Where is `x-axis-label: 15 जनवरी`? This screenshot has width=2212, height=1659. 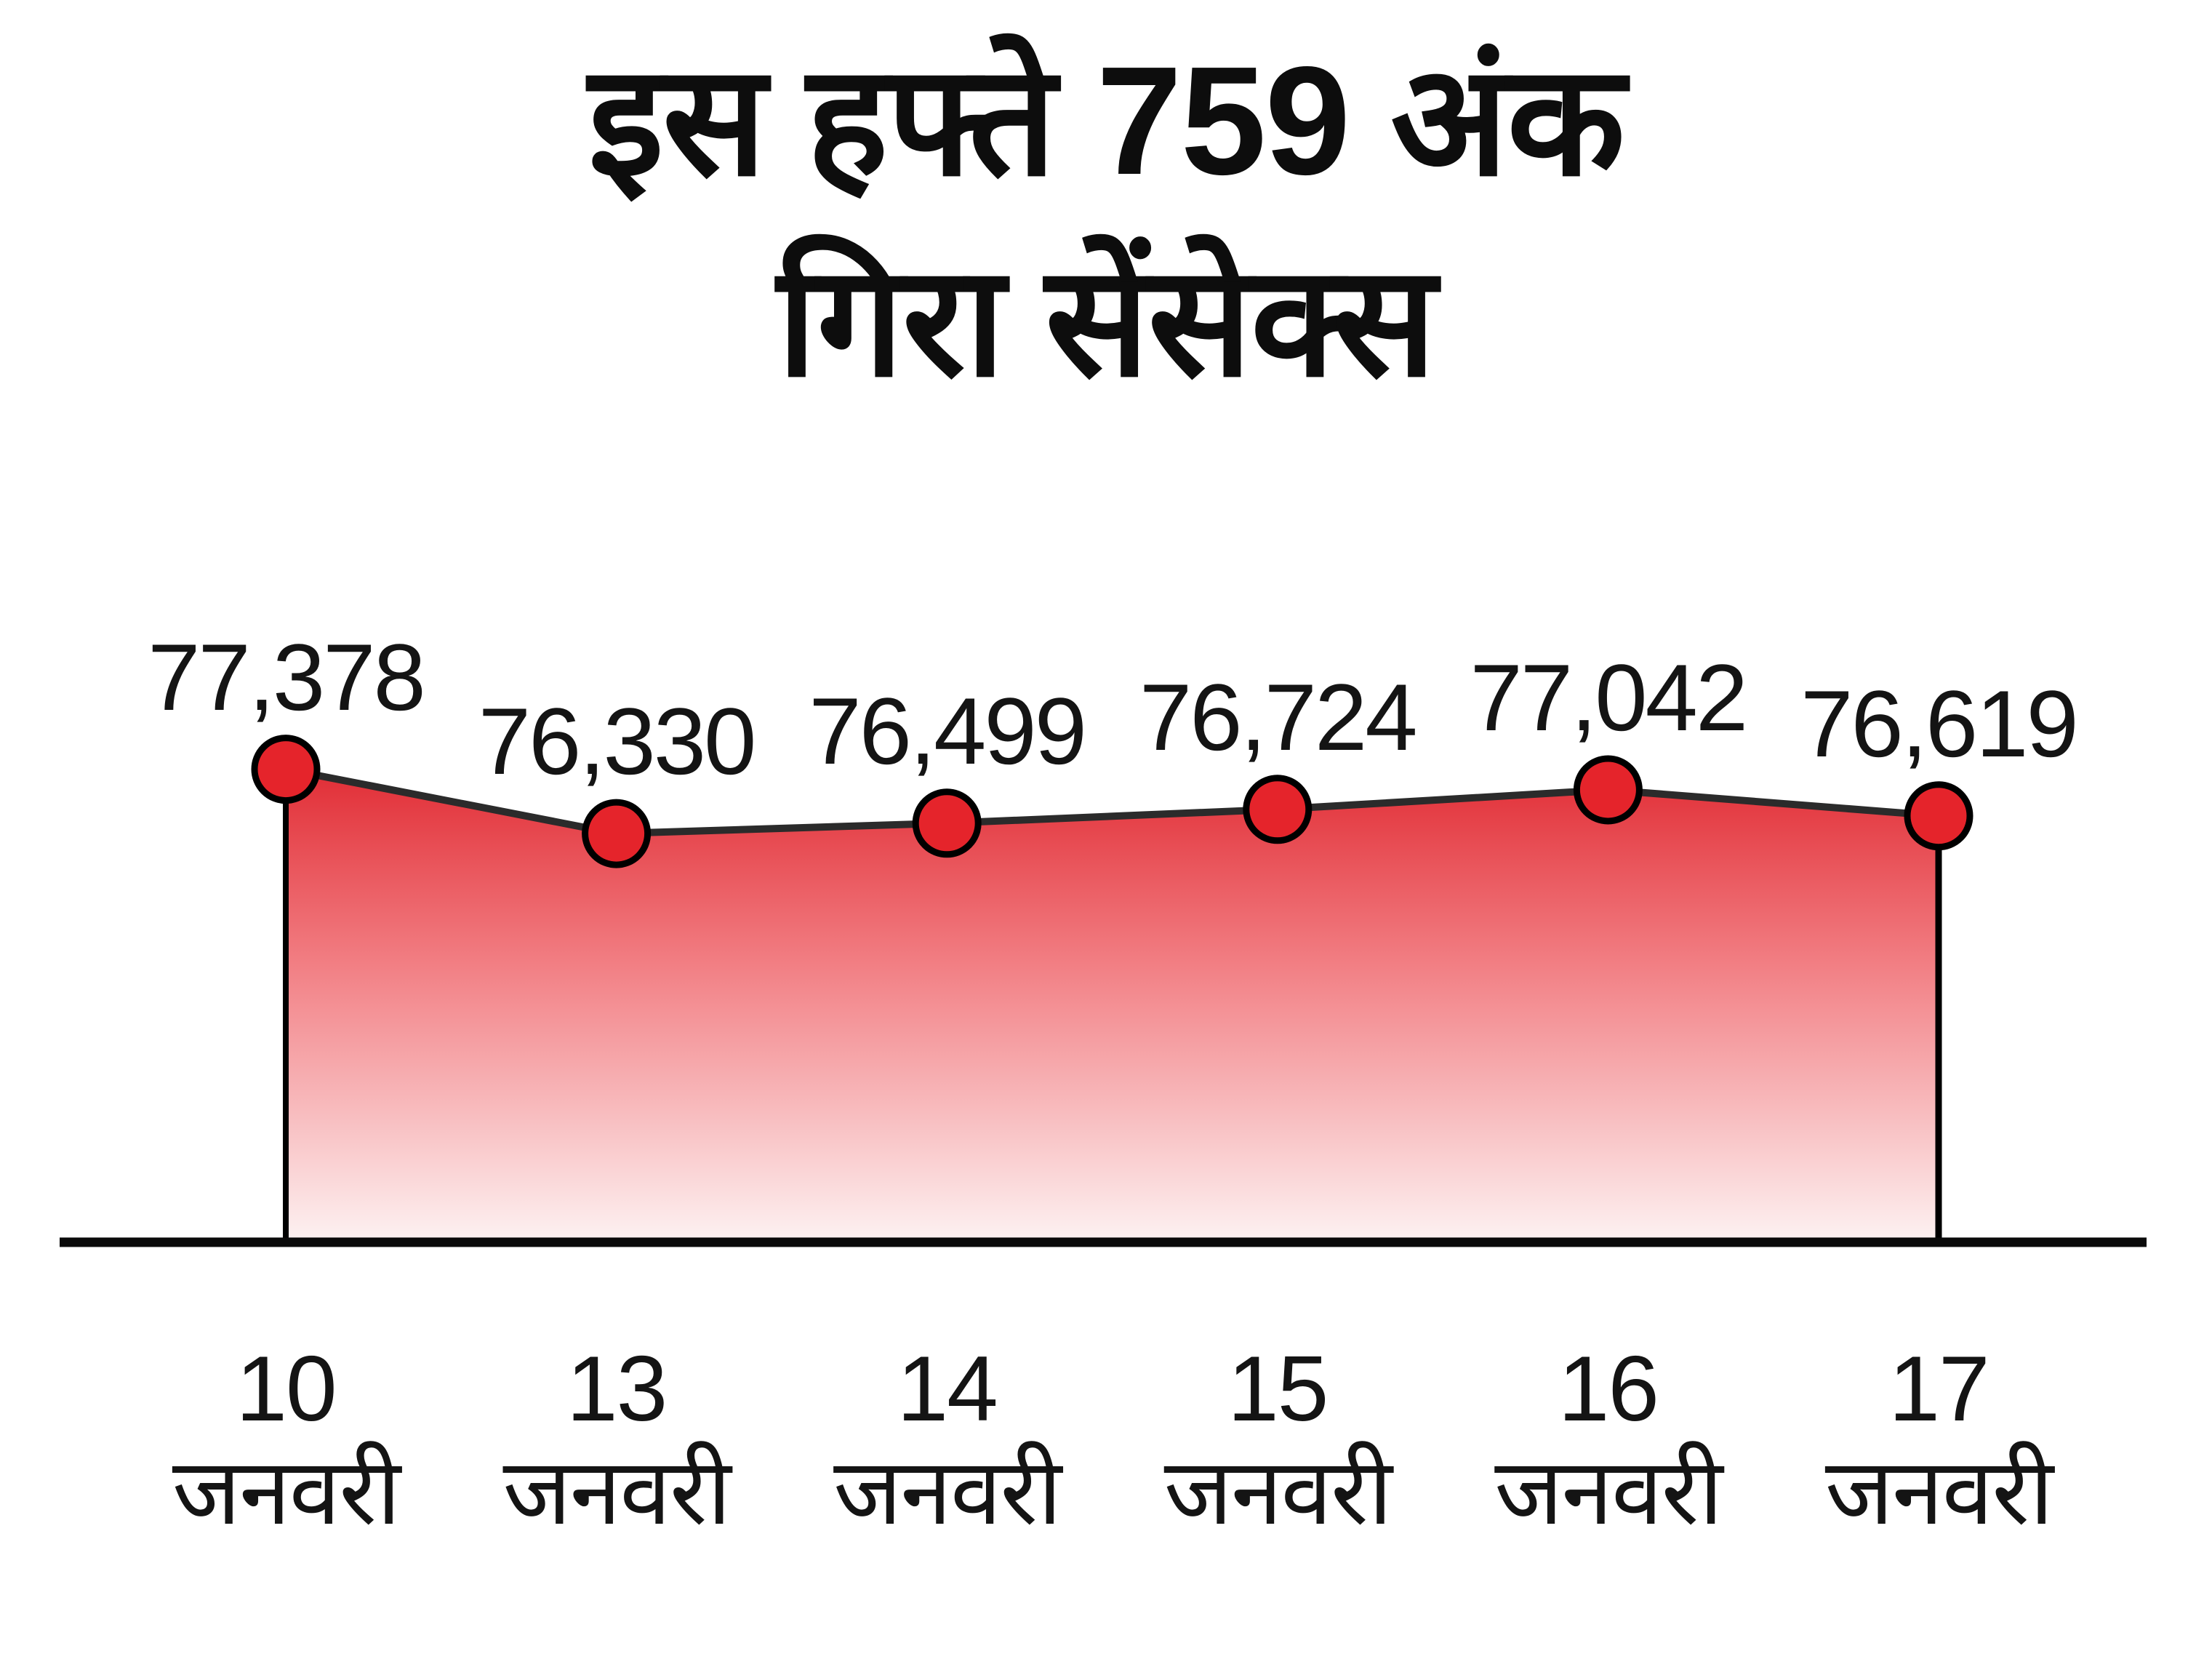 x-axis-label: 15 जनवरी is located at coordinates (1277, 1440).